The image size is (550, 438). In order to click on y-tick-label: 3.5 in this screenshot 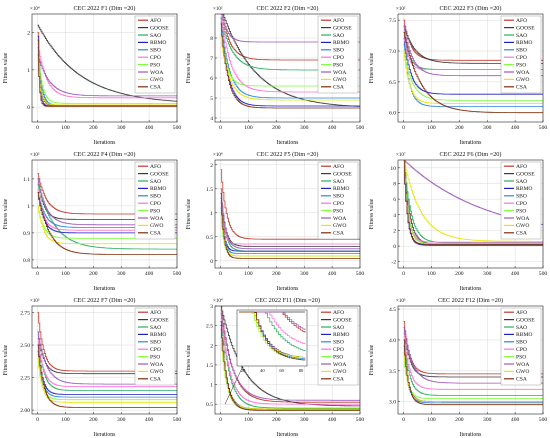, I will do `click(392, 372)`.